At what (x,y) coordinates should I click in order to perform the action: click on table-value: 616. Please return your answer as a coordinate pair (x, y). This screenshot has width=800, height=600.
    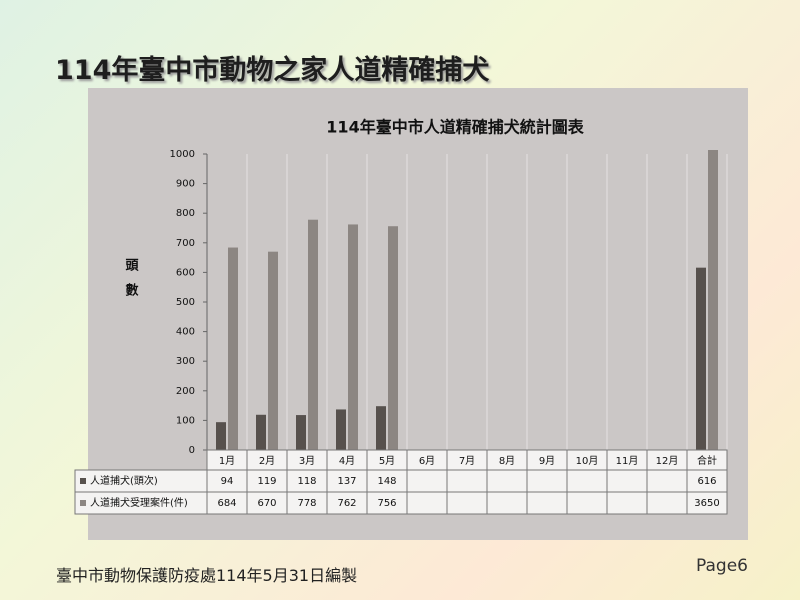
    Looking at the image, I should click on (706, 481).